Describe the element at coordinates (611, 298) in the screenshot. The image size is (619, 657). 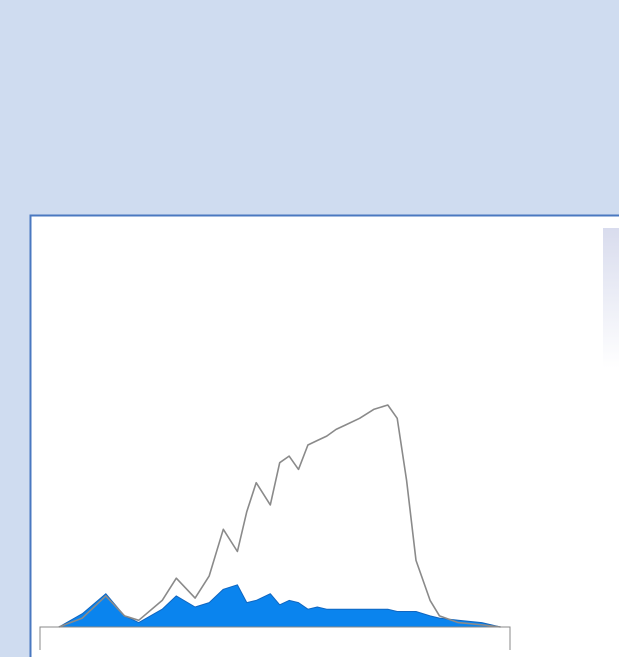
I see `side-strip` at that location.